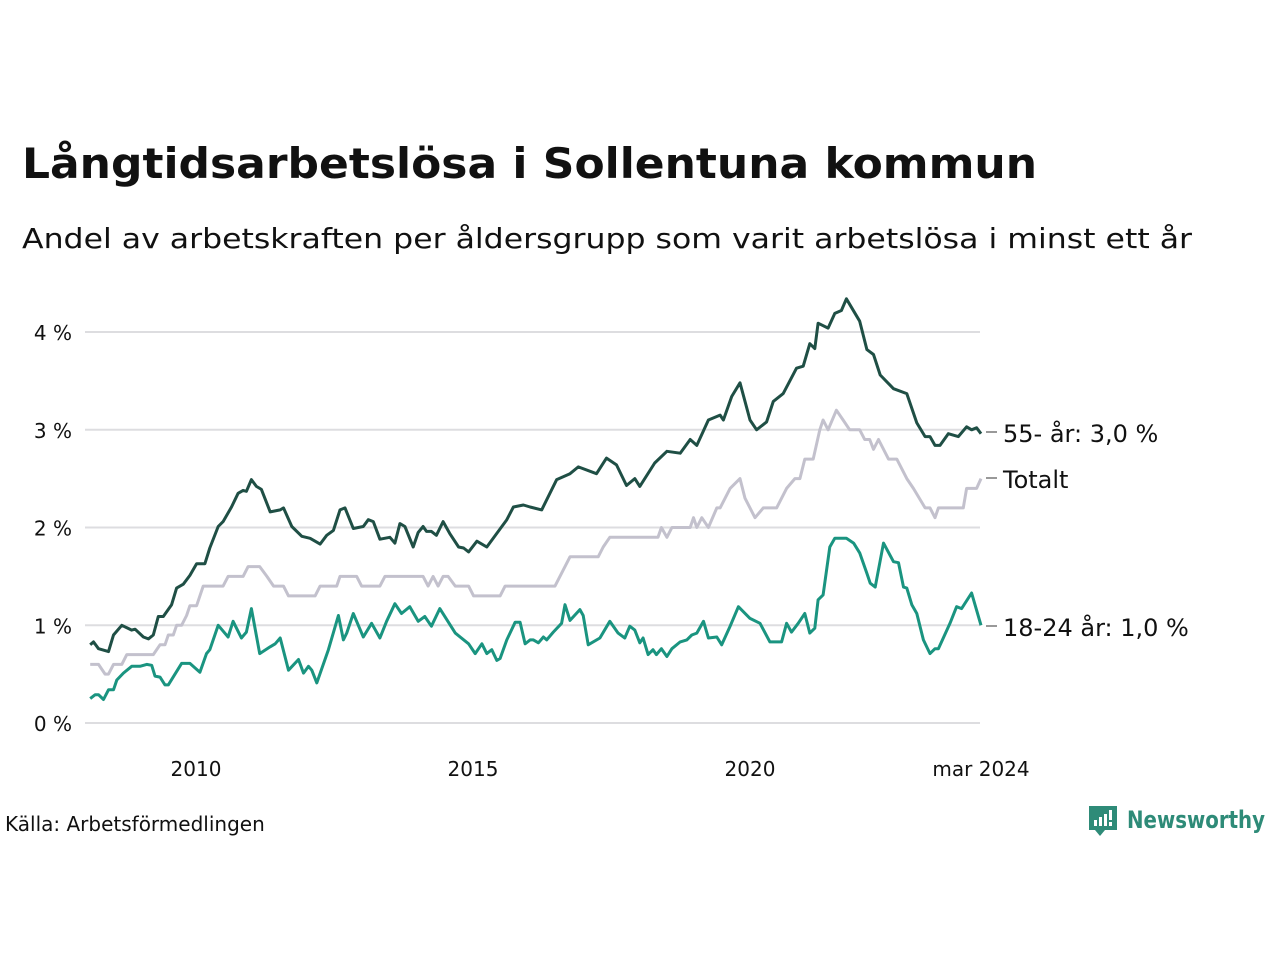 Image resolution: width=1280 pixels, height=960 pixels. What do you see at coordinates (473, 769) in the screenshot?
I see `x-tick-label: 2015` at bounding box center [473, 769].